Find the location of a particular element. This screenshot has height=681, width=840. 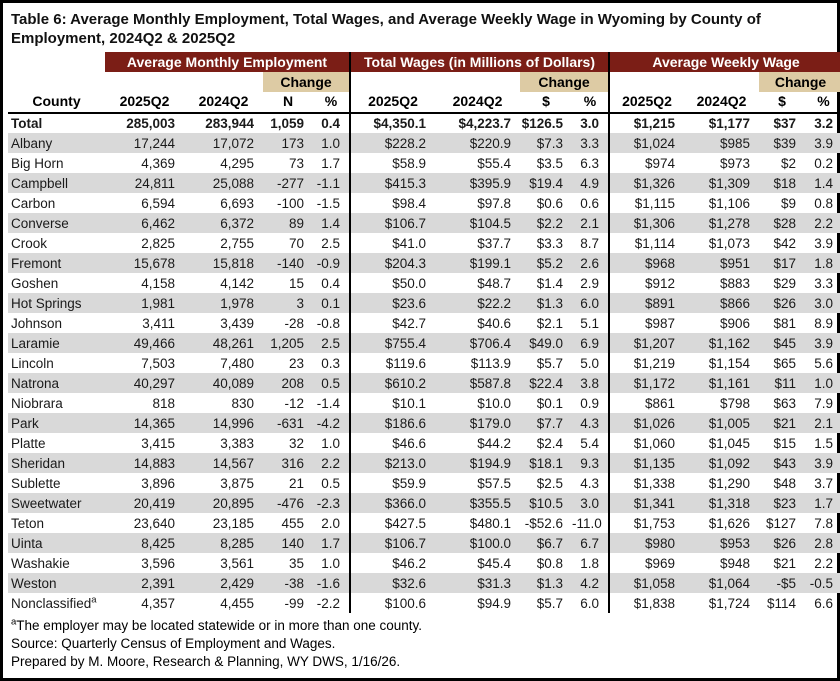

value-cell: 40,297 is located at coordinates (144, 383).